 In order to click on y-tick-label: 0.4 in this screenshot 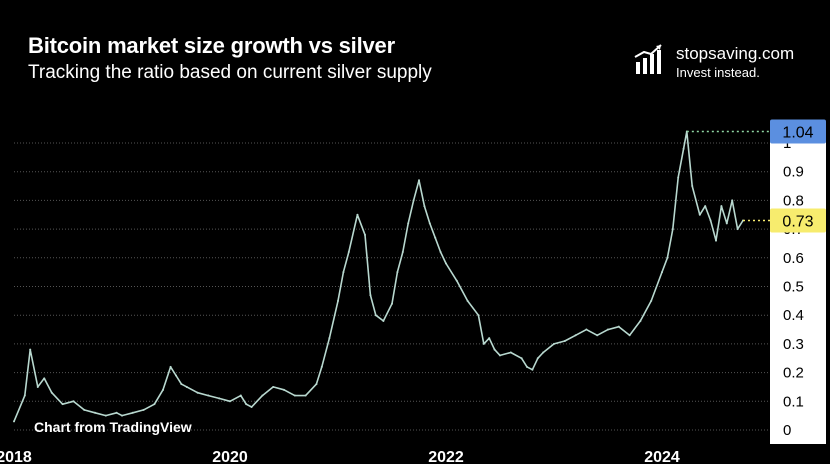, I will do `click(793, 315)`.